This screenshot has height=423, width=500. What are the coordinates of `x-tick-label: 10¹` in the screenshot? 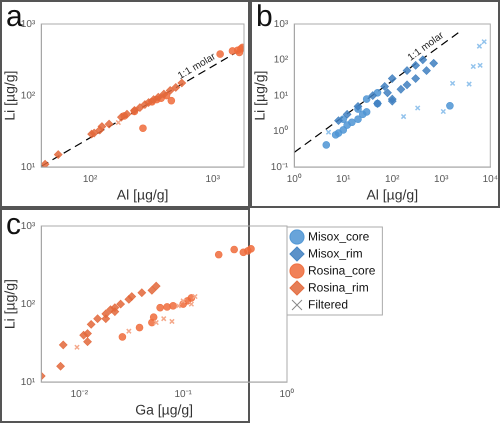 It's located at (344, 179).